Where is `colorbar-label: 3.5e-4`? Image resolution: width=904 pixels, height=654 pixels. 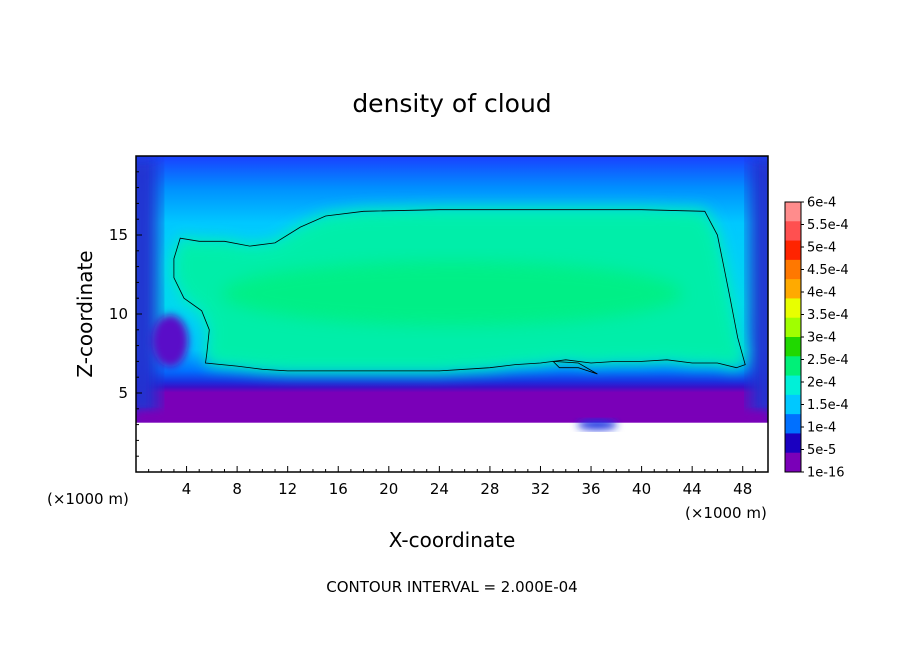 colorbar-label: 3.5e-4 is located at coordinates (828, 315).